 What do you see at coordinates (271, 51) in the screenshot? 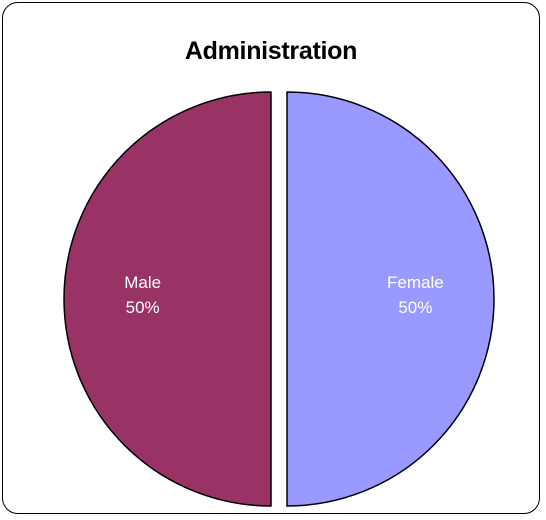
I see `chart-title: Administration` at bounding box center [271, 51].